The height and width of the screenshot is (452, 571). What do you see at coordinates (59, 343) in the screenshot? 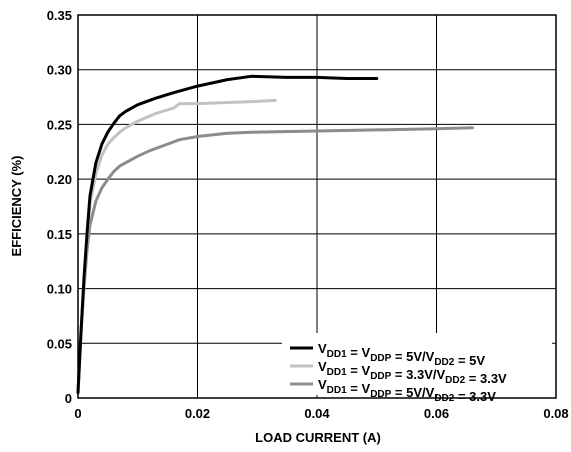
I see `y-tick-label: 0.05` at bounding box center [59, 343].